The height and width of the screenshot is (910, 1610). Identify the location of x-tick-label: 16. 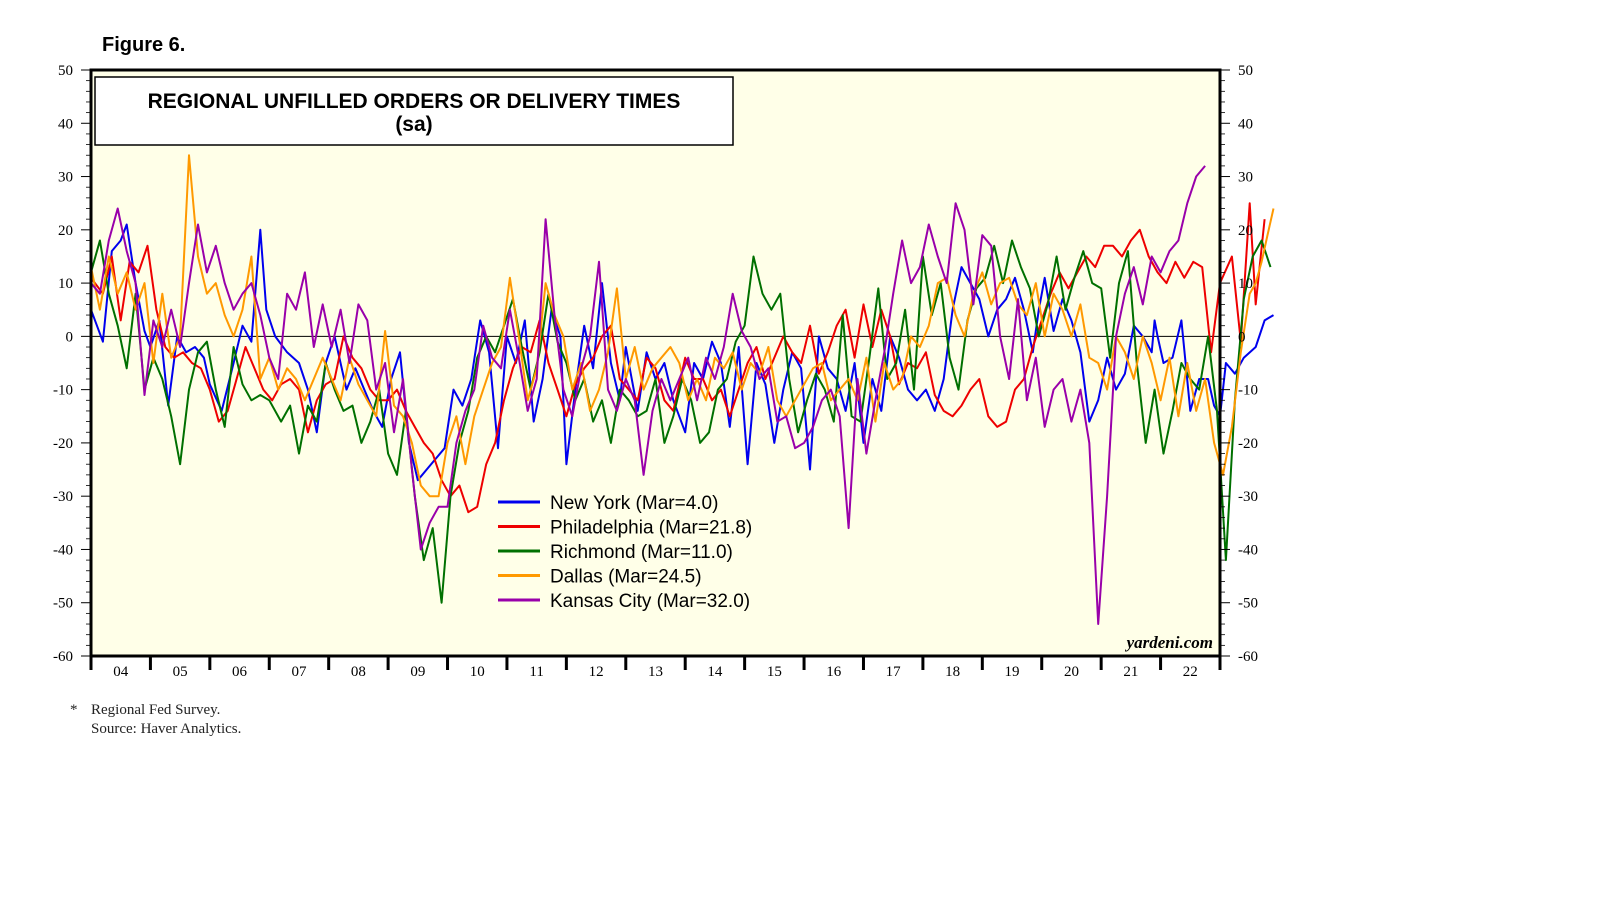
(834, 672).